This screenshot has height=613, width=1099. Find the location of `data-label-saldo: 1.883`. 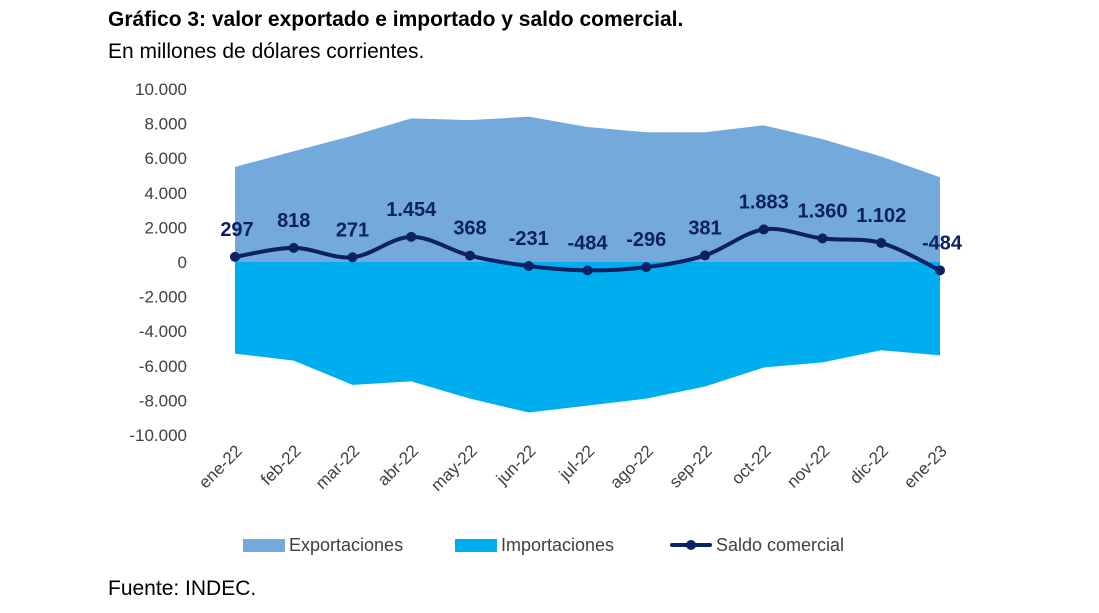

data-label-saldo: 1.883 is located at coordinates (764, 202).